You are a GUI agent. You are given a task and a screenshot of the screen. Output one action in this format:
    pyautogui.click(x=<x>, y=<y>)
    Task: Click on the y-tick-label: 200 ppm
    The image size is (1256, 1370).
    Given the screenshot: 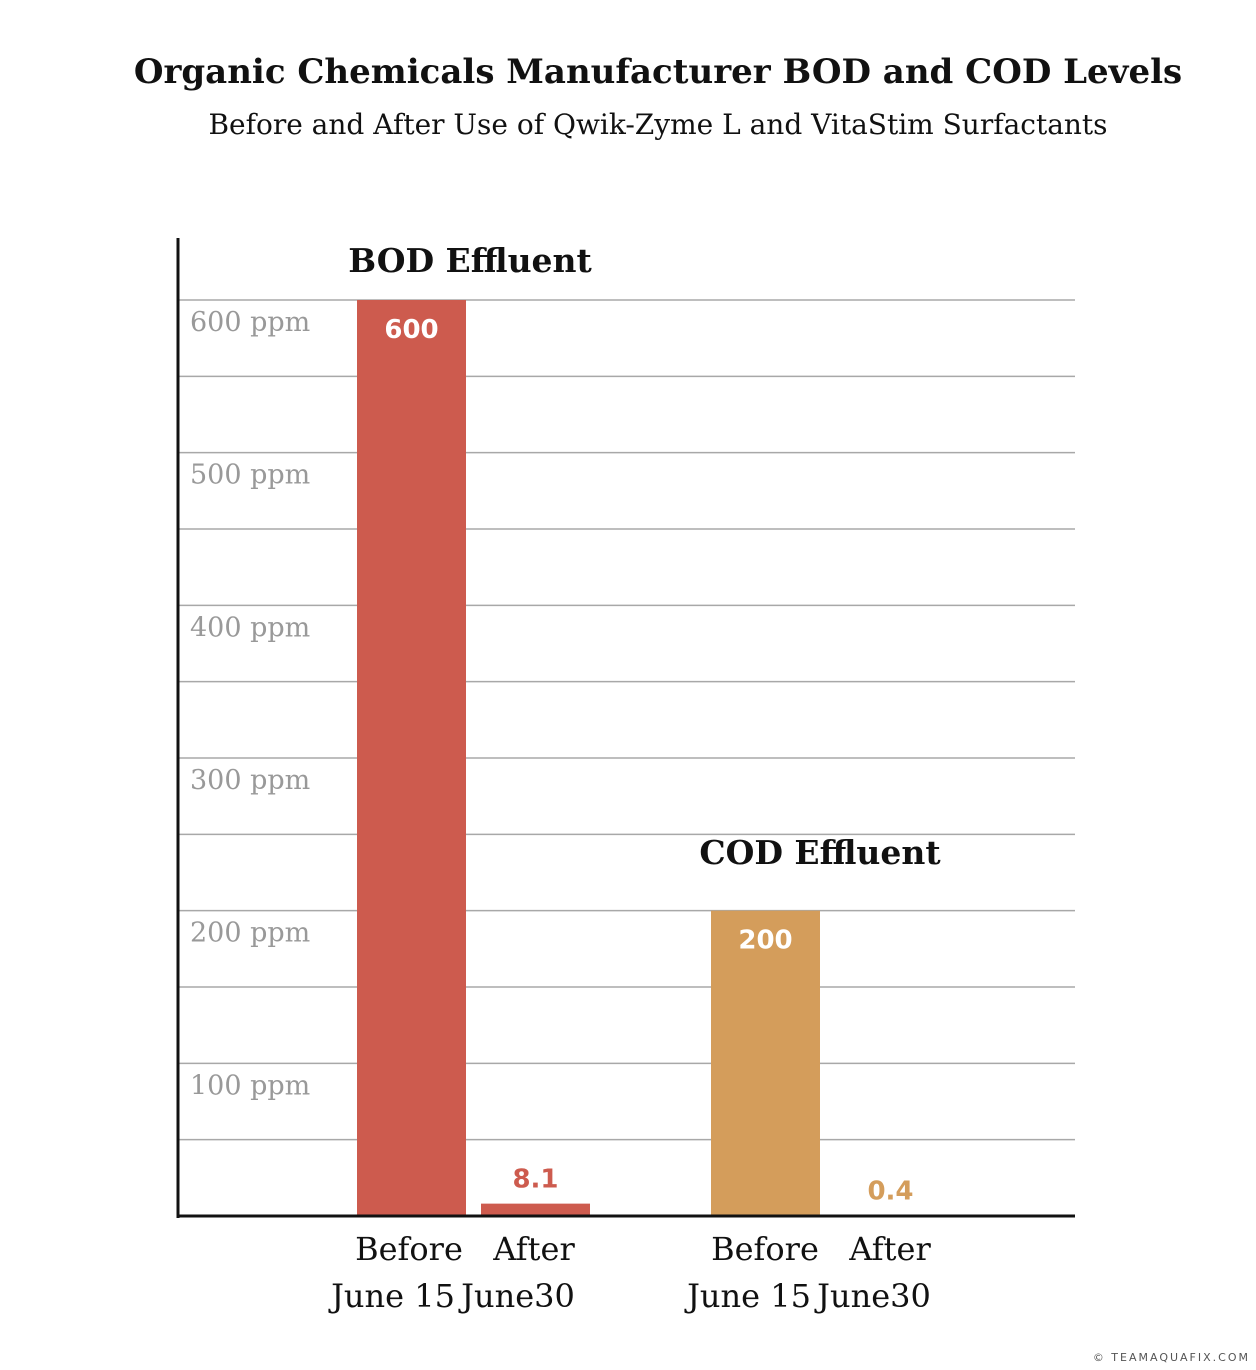 What is the action you would take?
    pyautogui.click(x=250, y=933)
    